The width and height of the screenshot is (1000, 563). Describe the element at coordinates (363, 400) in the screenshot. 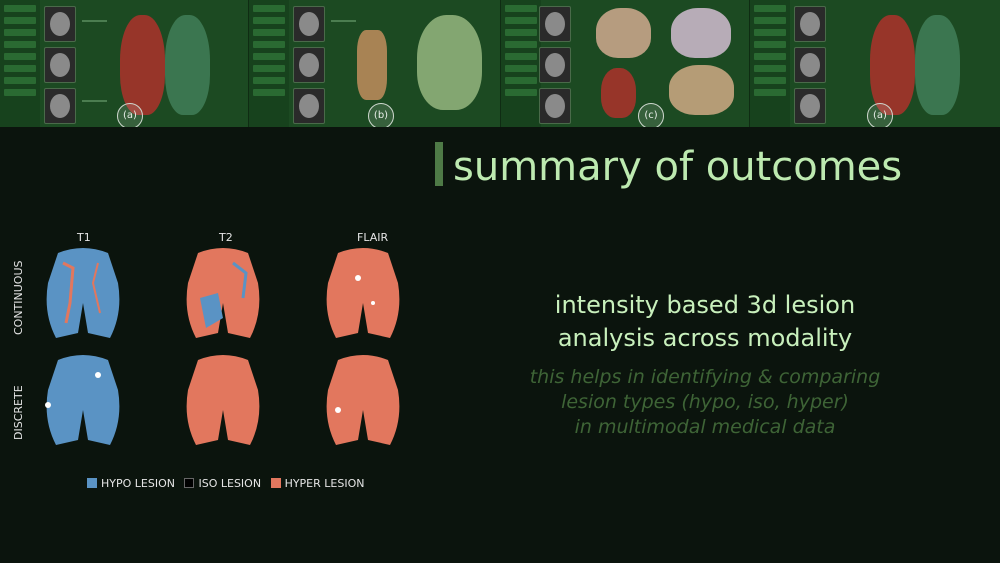

I see `lesion-render-flair-discrete` at that location.